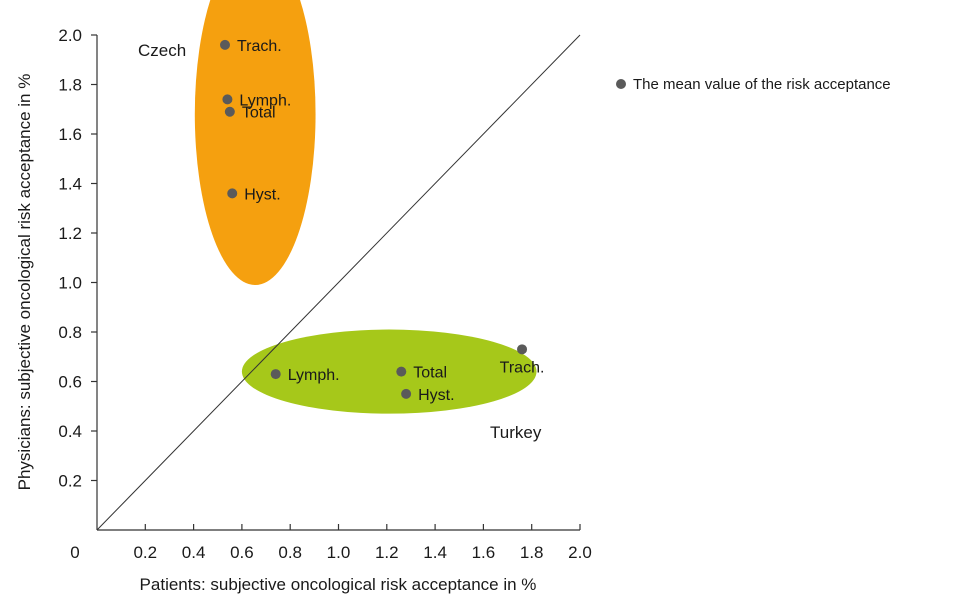 Image resolution: width=974 pixels, height=600 pixels. I want to click on x-tick-label: 1.0, so click(339, 552).